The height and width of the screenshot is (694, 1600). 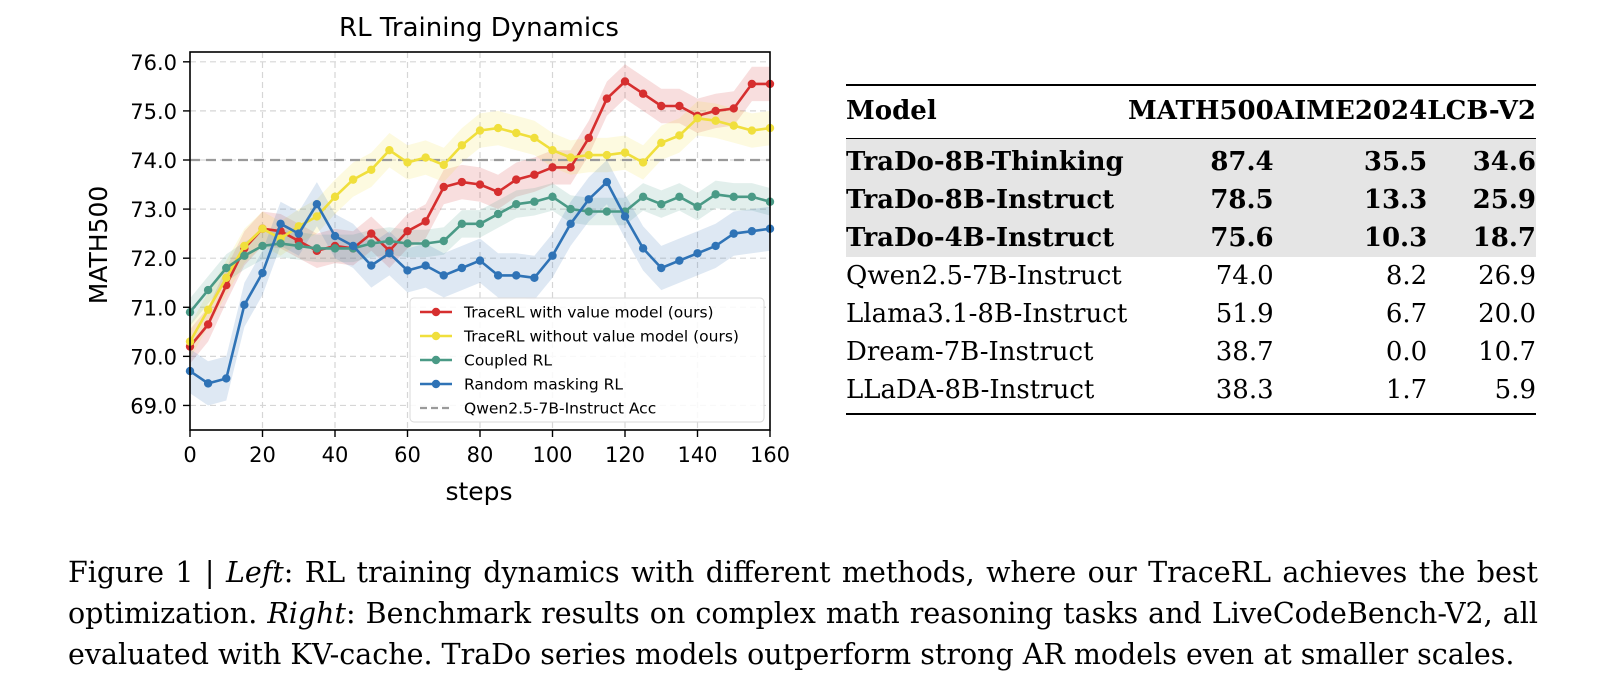 What do you see at coordinates (987, 159) in the screenshot?
I see `cell-model: TraDo-8B-Thinking` at bounding box center [987, 159].